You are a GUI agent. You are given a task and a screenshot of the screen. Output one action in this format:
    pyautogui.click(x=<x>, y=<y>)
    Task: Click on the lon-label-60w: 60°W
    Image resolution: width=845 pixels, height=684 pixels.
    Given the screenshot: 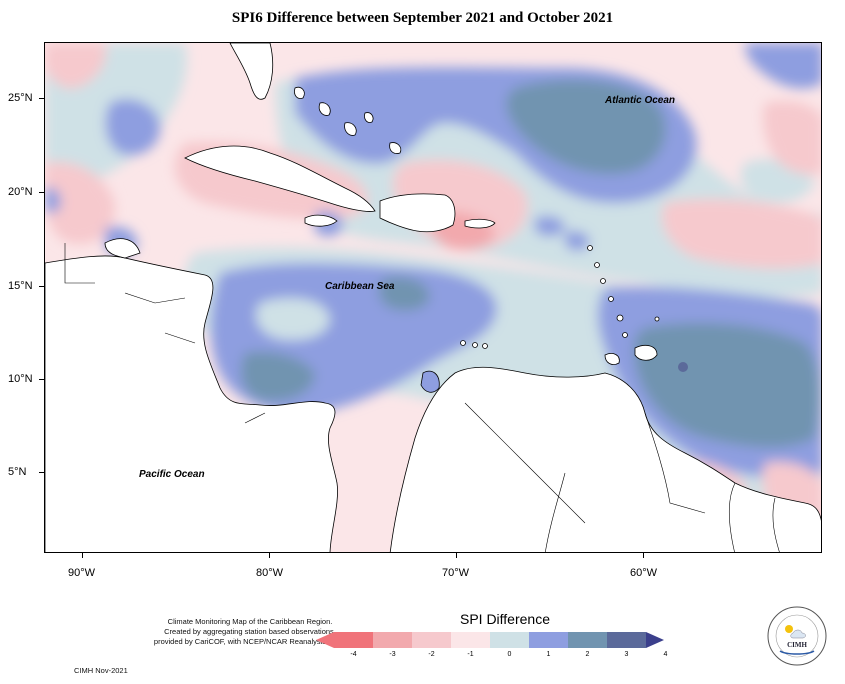 What is the action you would take?
    pyautogui.click(x=644, y=573)
    